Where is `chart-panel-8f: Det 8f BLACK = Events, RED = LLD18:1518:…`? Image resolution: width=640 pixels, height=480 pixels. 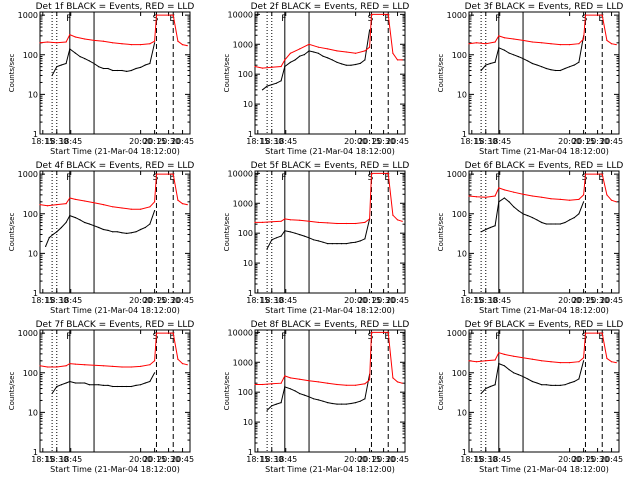 chart-panel-8f: Det 8f BLACK = Events, RED = LLD18:1518:… is located at coordinates (316, 397).